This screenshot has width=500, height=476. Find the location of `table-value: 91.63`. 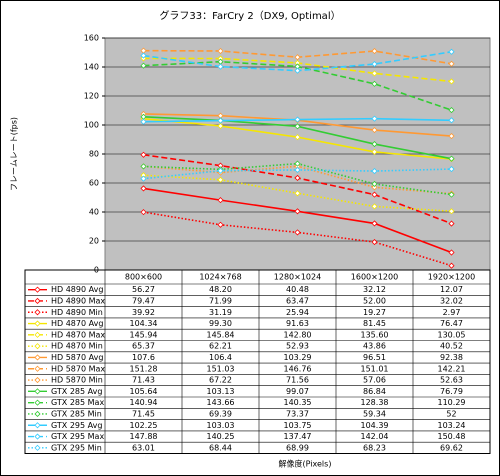

table-value: 91.63 is located at coordinates (297, 323).